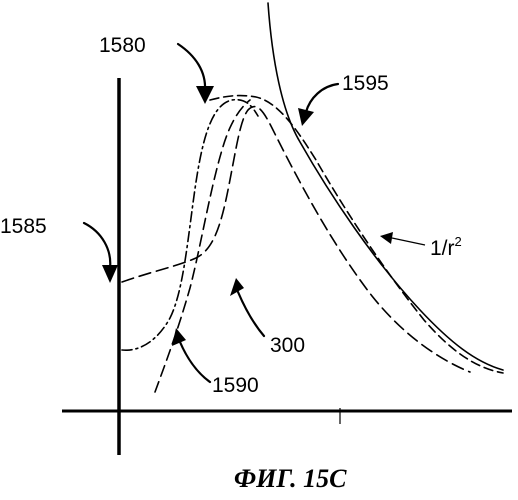 The width and height of the screenshot is (518, 500). Describe the element at coordinates (386, 238) in the screenshot. I see `arrowhead-inverse-square` at that location.